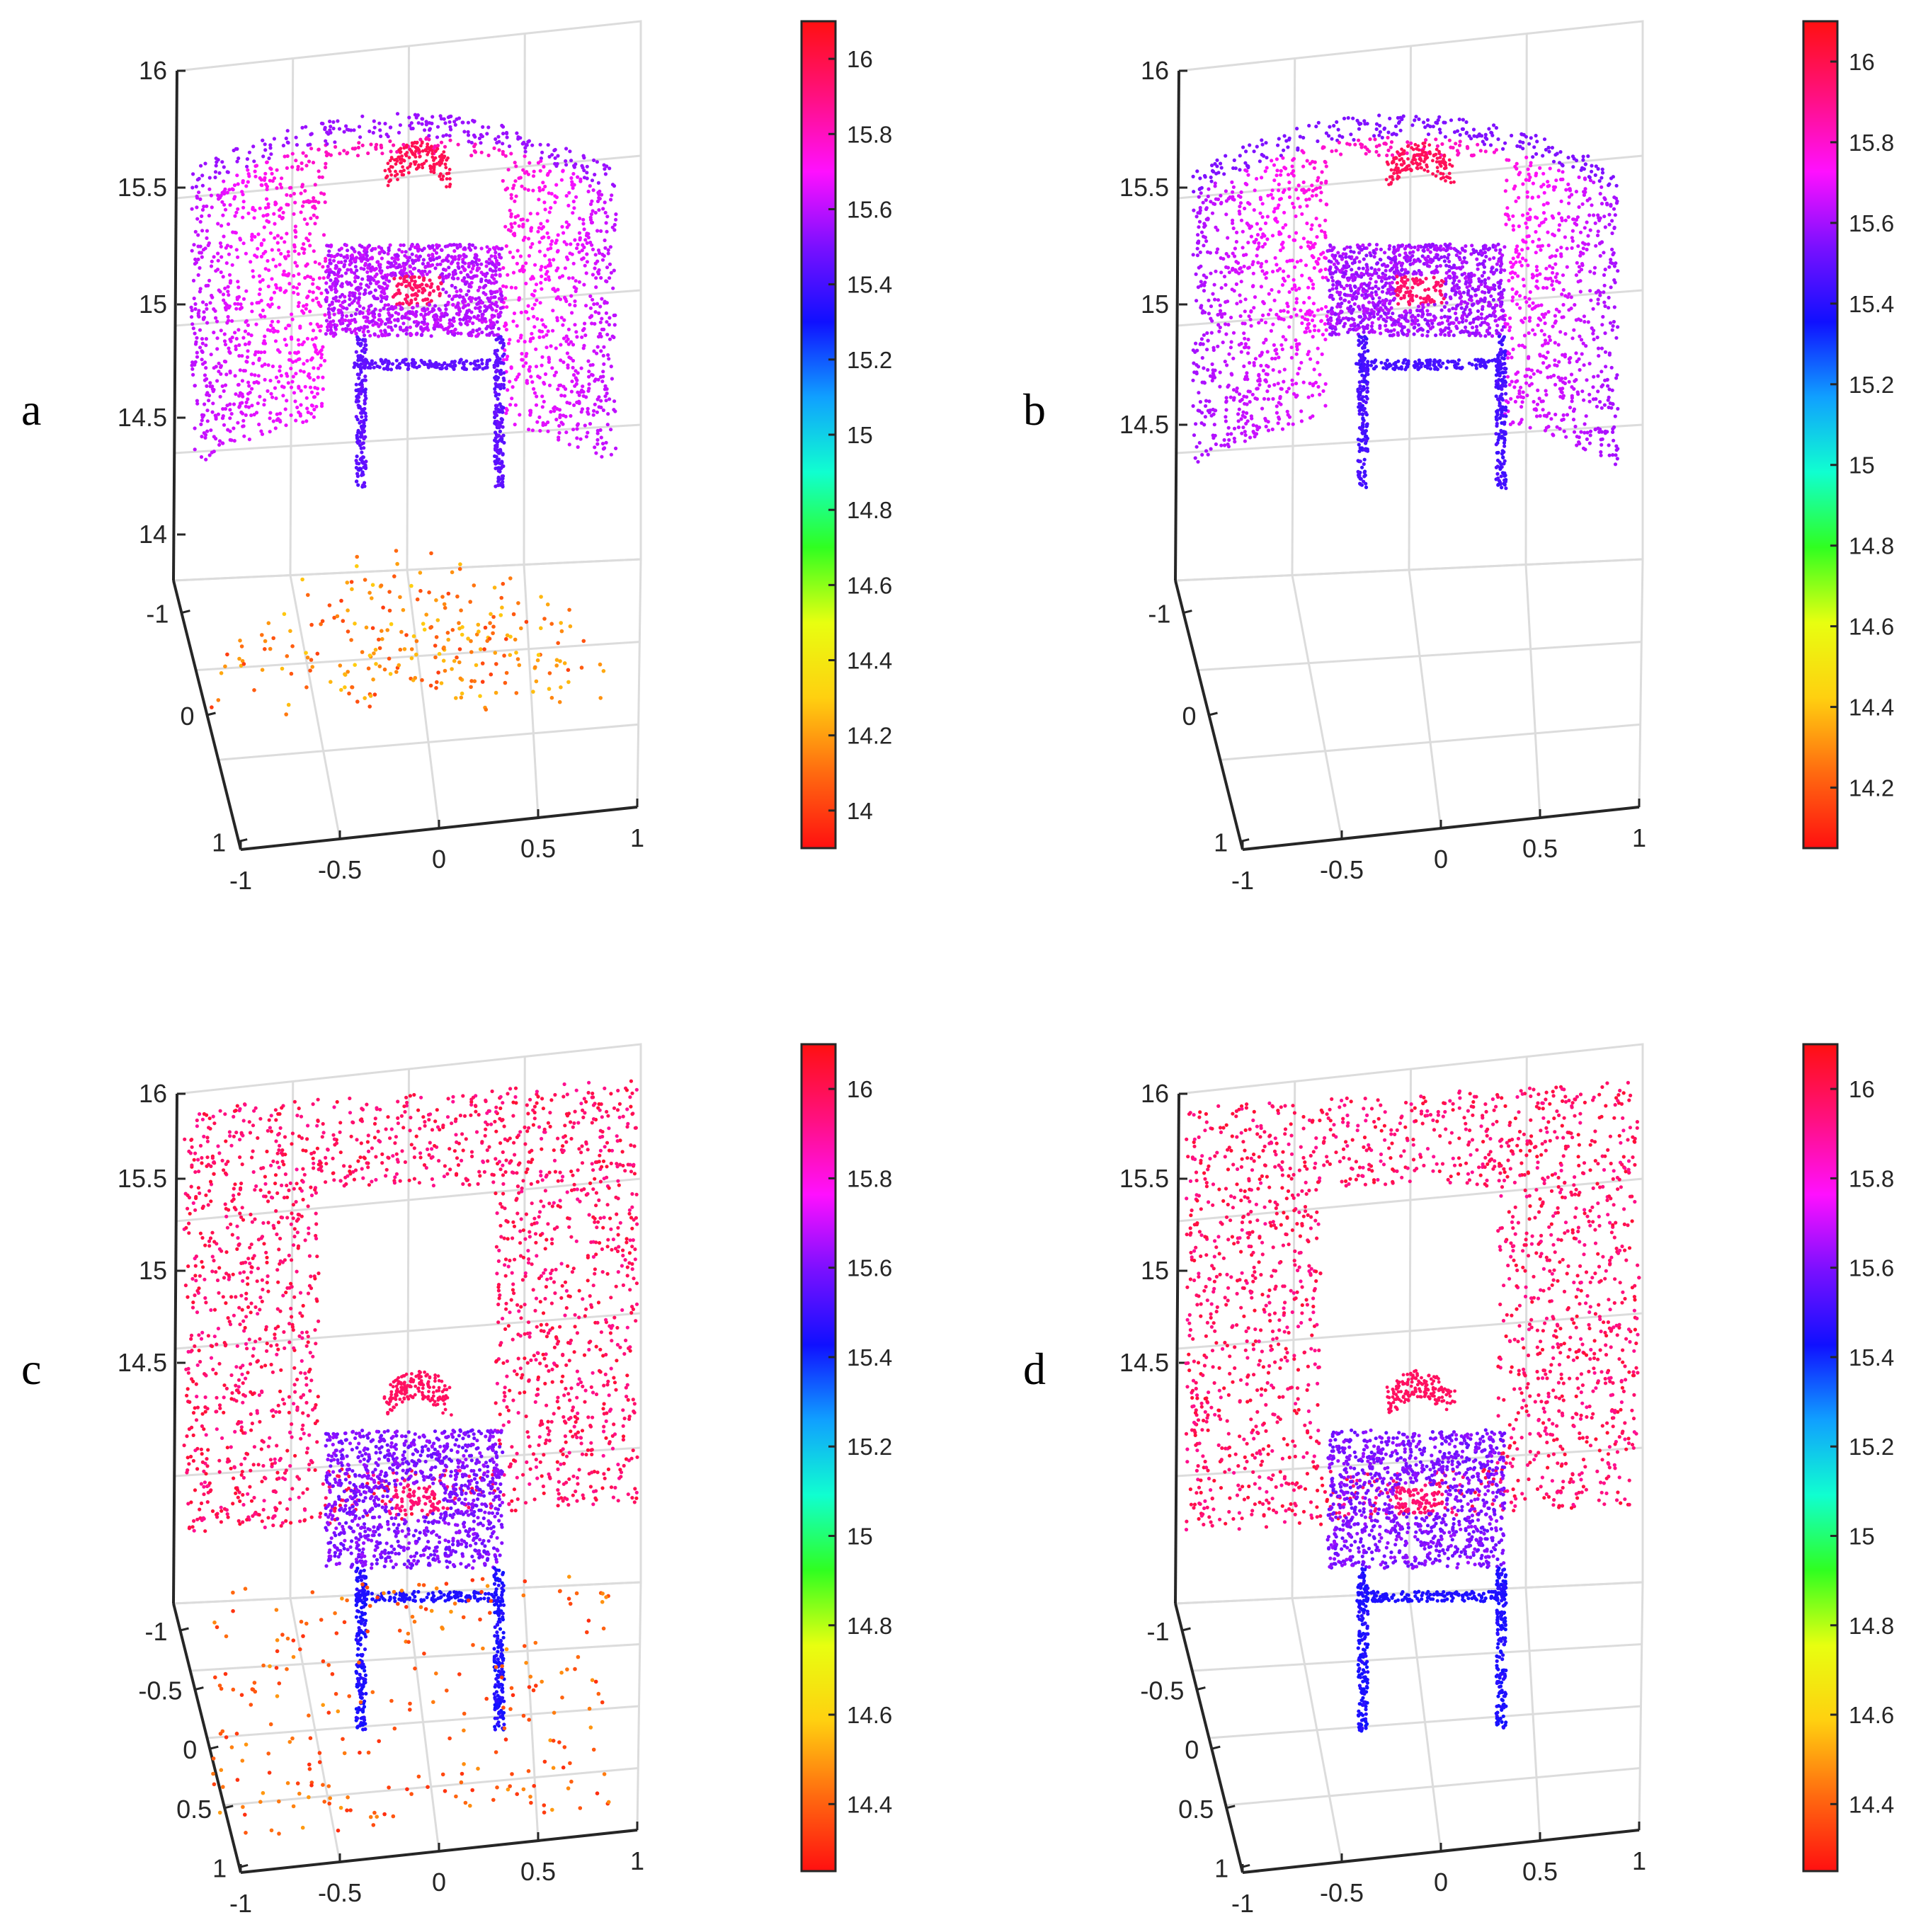 This screenshot has width=1916, height=1932. What do you see at coordinates (1639, 837) in the screenshot?
I see `x-tick-label: 1` at bounding box center [1639, 837].